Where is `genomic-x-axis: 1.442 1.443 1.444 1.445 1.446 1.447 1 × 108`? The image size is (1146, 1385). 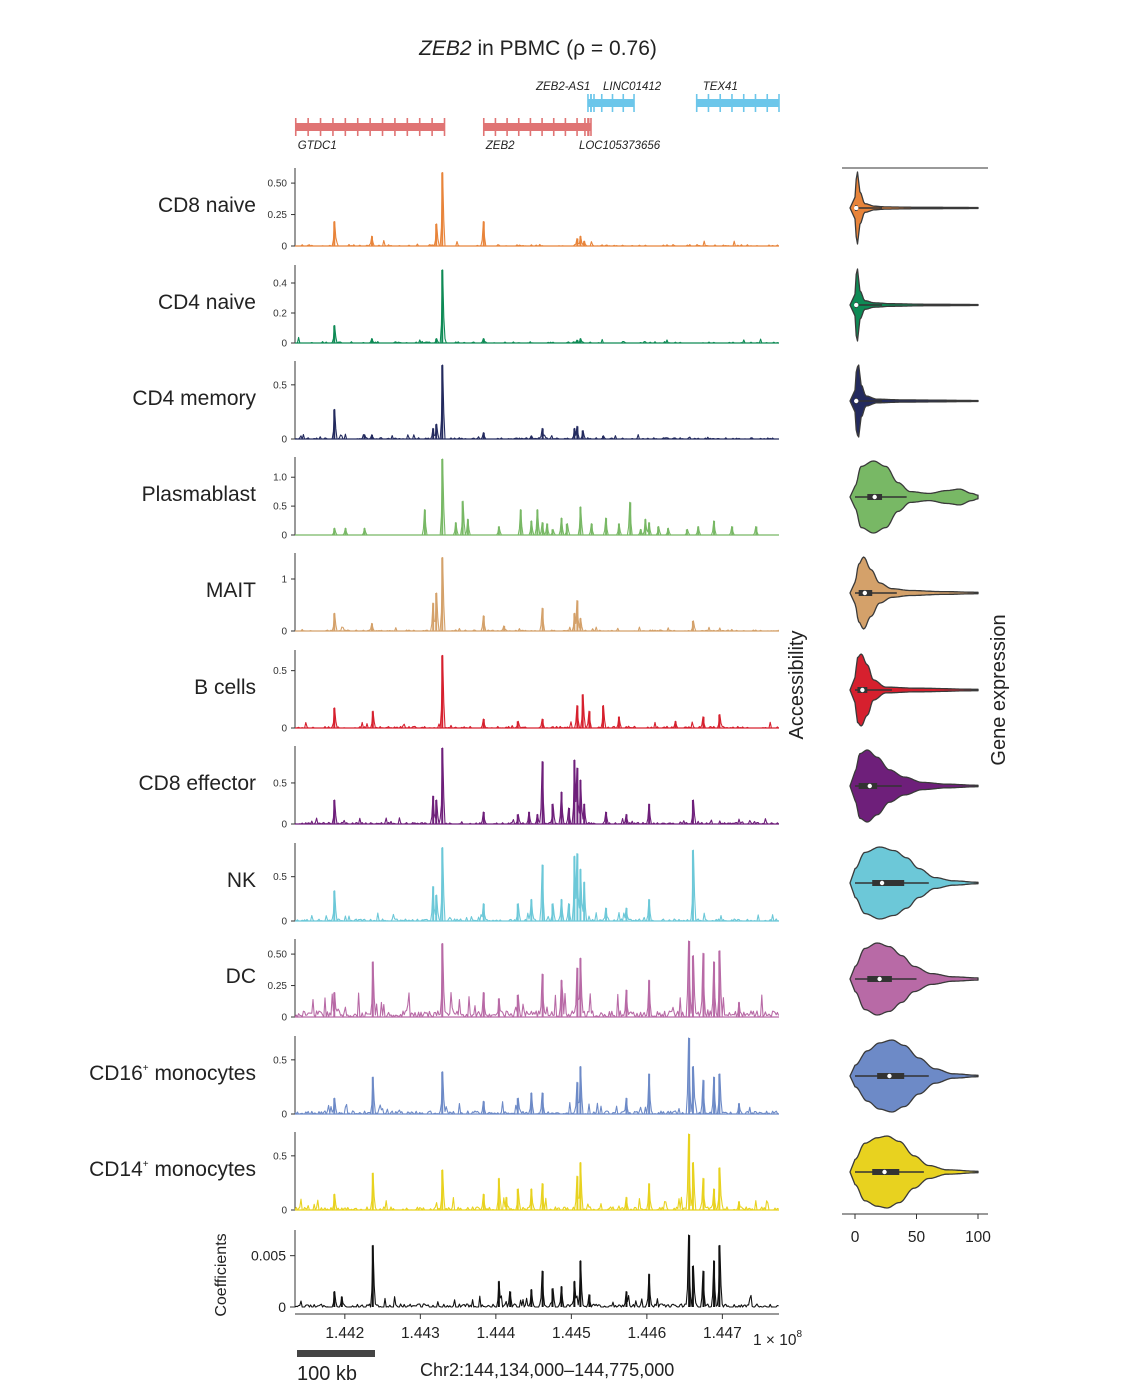 genomic-x-axis: 1.442 1.443 1.444 1.445 1.446 1.447 1 × 108 is located at coordinates (549, 1331).